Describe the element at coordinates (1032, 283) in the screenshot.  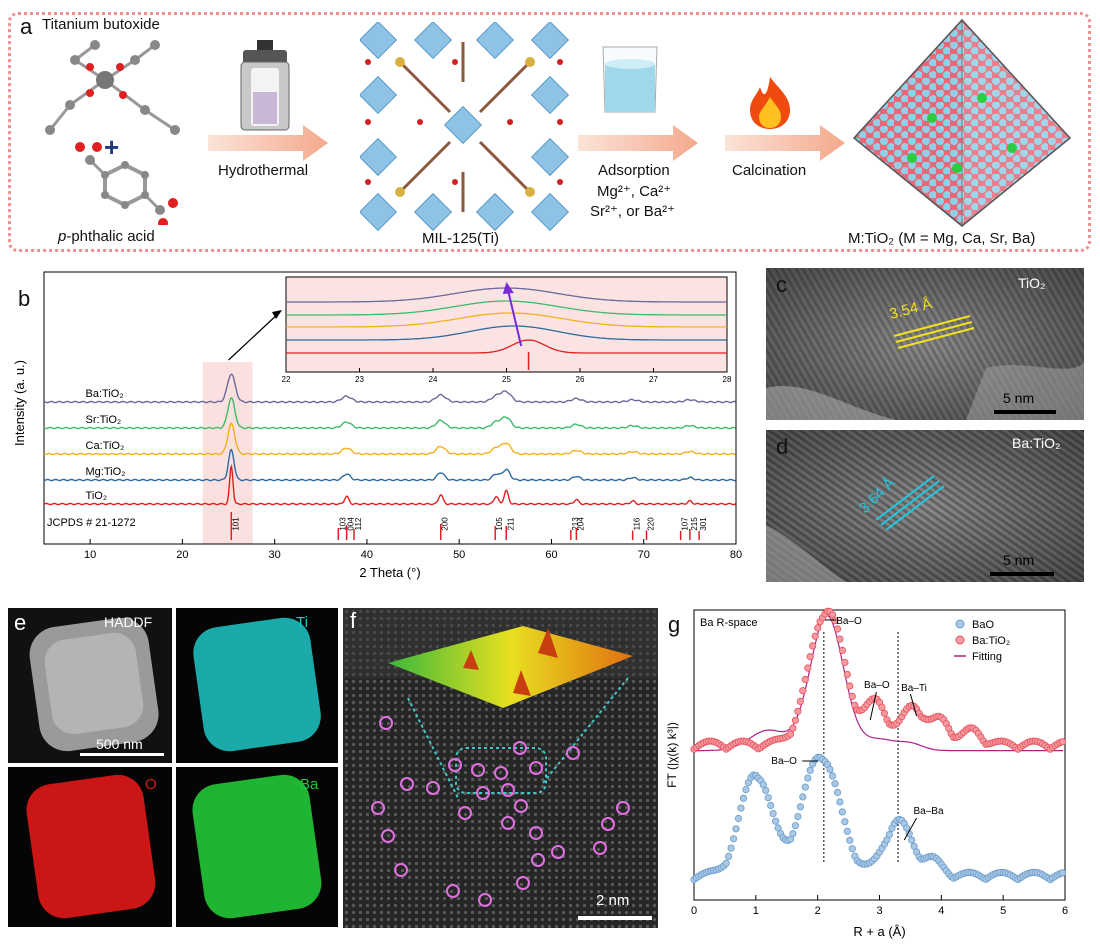
I see `panel-c-sample: TiO₂` at that location.